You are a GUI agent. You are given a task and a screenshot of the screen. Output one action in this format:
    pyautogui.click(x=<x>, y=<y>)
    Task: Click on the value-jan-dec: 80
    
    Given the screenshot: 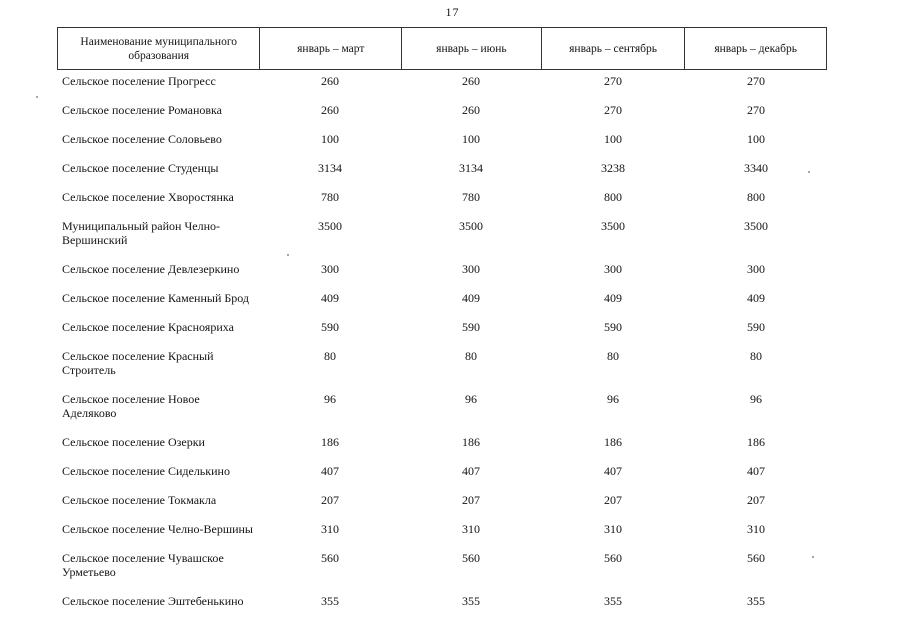 What is the action you would take?
    pyautogui.click(x=756, y=356)
    